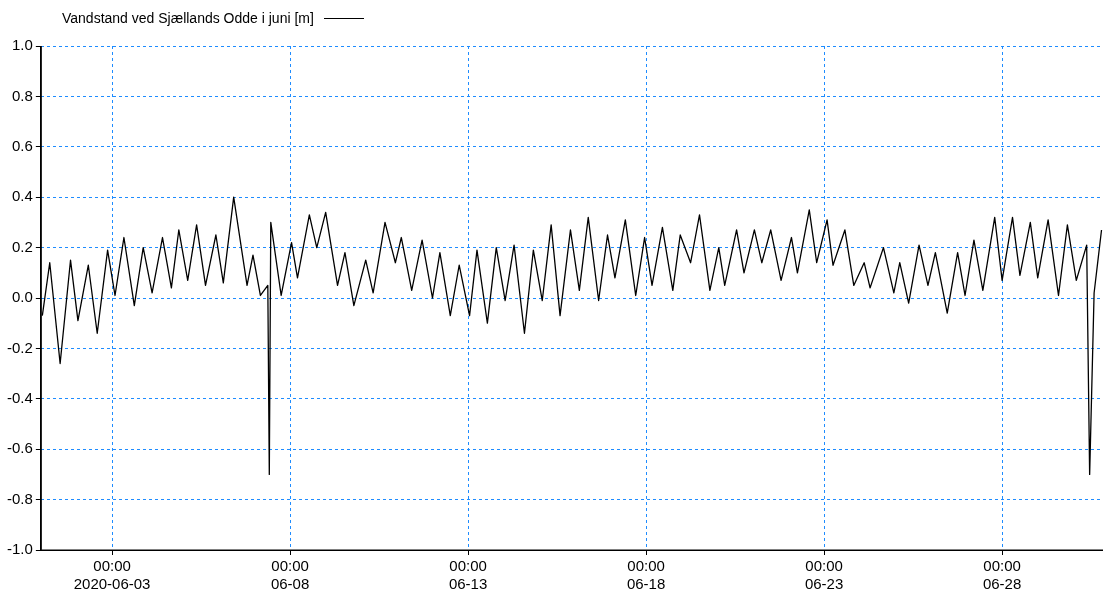 The height and width of the screenshot is (601, 1103). Describe the element at coordinates (19, 549) in the screenshot. I see `y-tick-label: -1.0` at that location.